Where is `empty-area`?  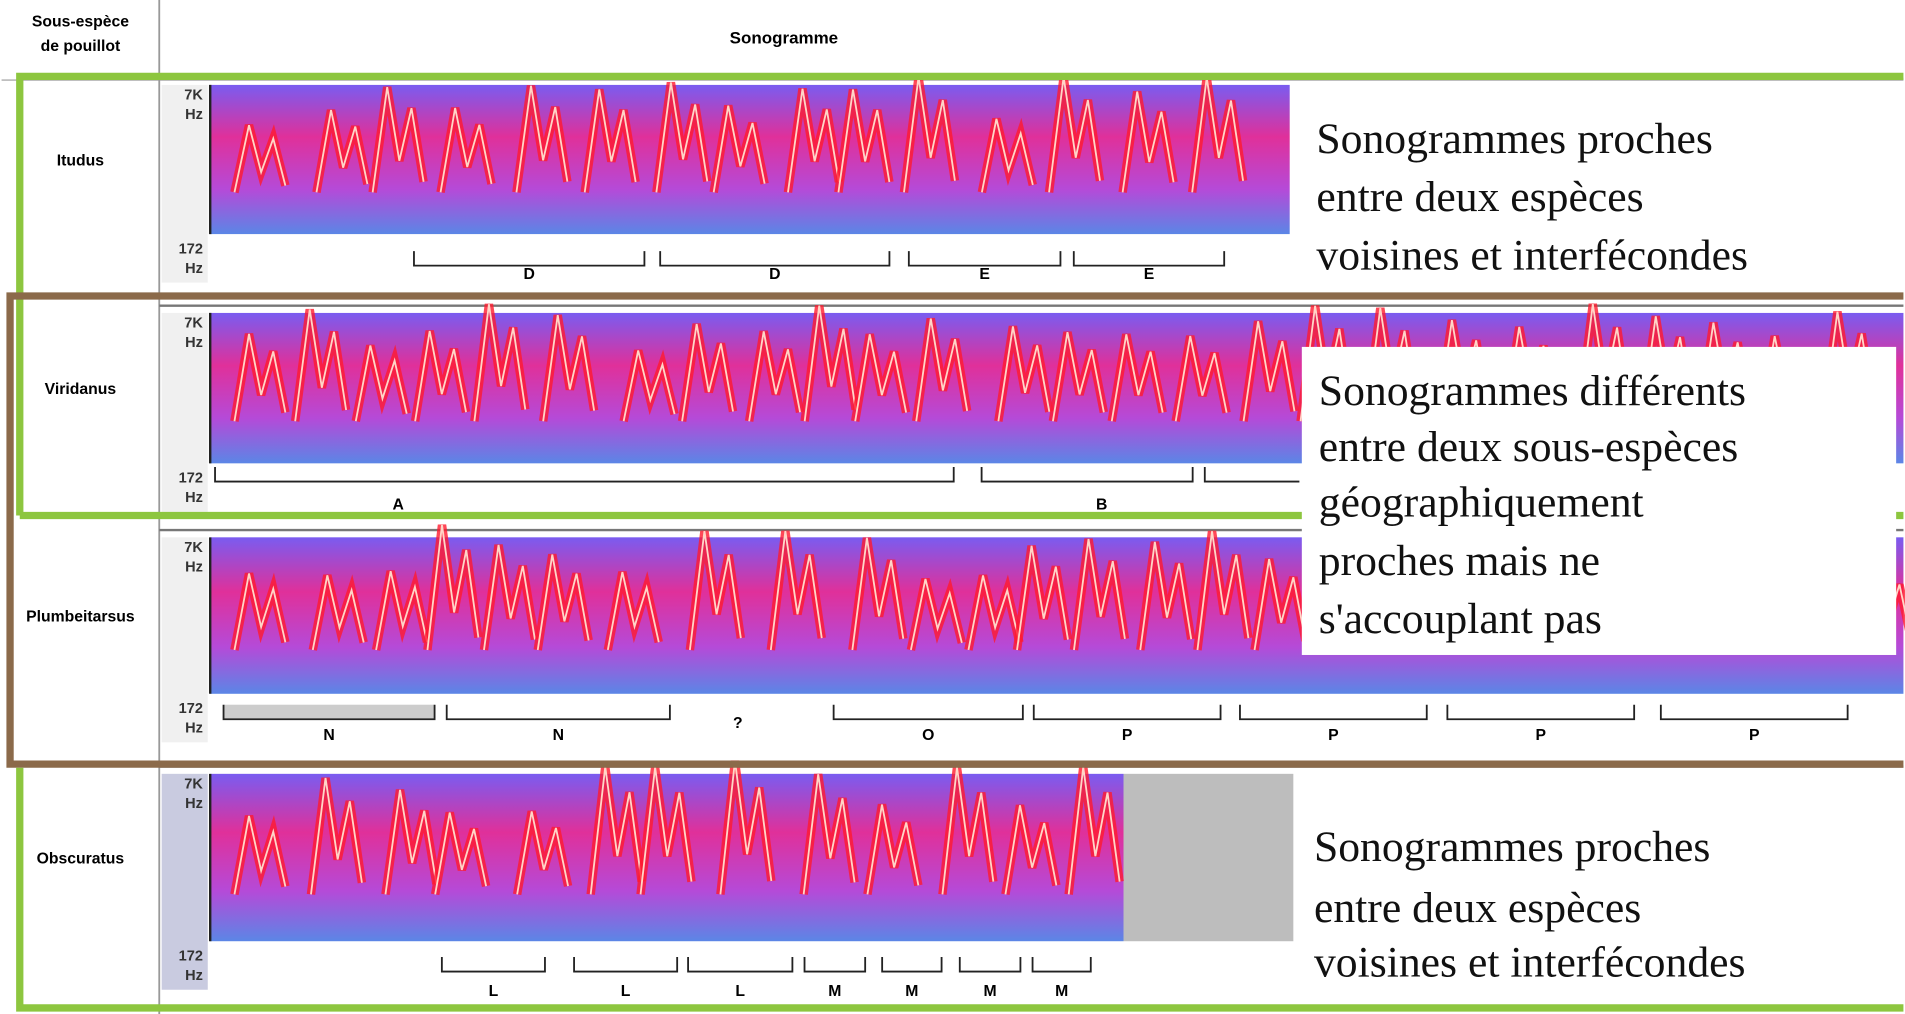
empty-area is located at coordinates (1208, 857).